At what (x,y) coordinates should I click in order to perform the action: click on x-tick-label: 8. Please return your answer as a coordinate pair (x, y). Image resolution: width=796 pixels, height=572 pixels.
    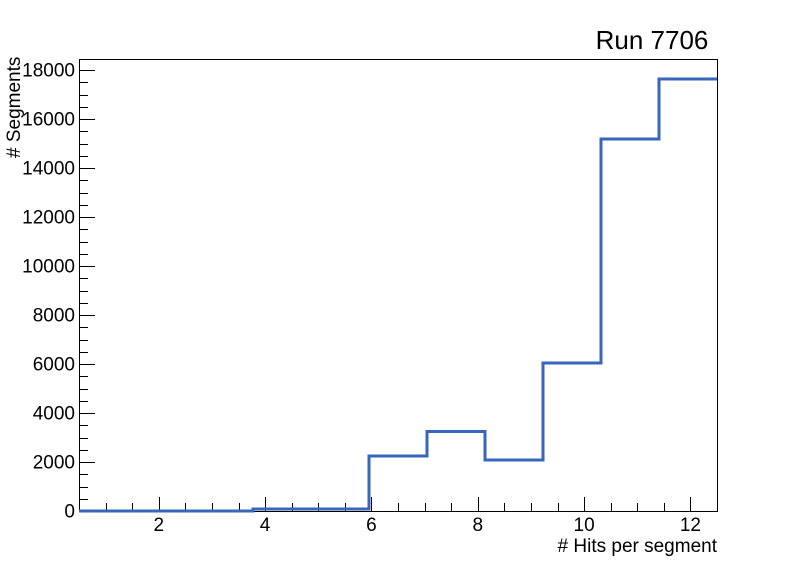
    Looking at the image, I should click on (477, 525).